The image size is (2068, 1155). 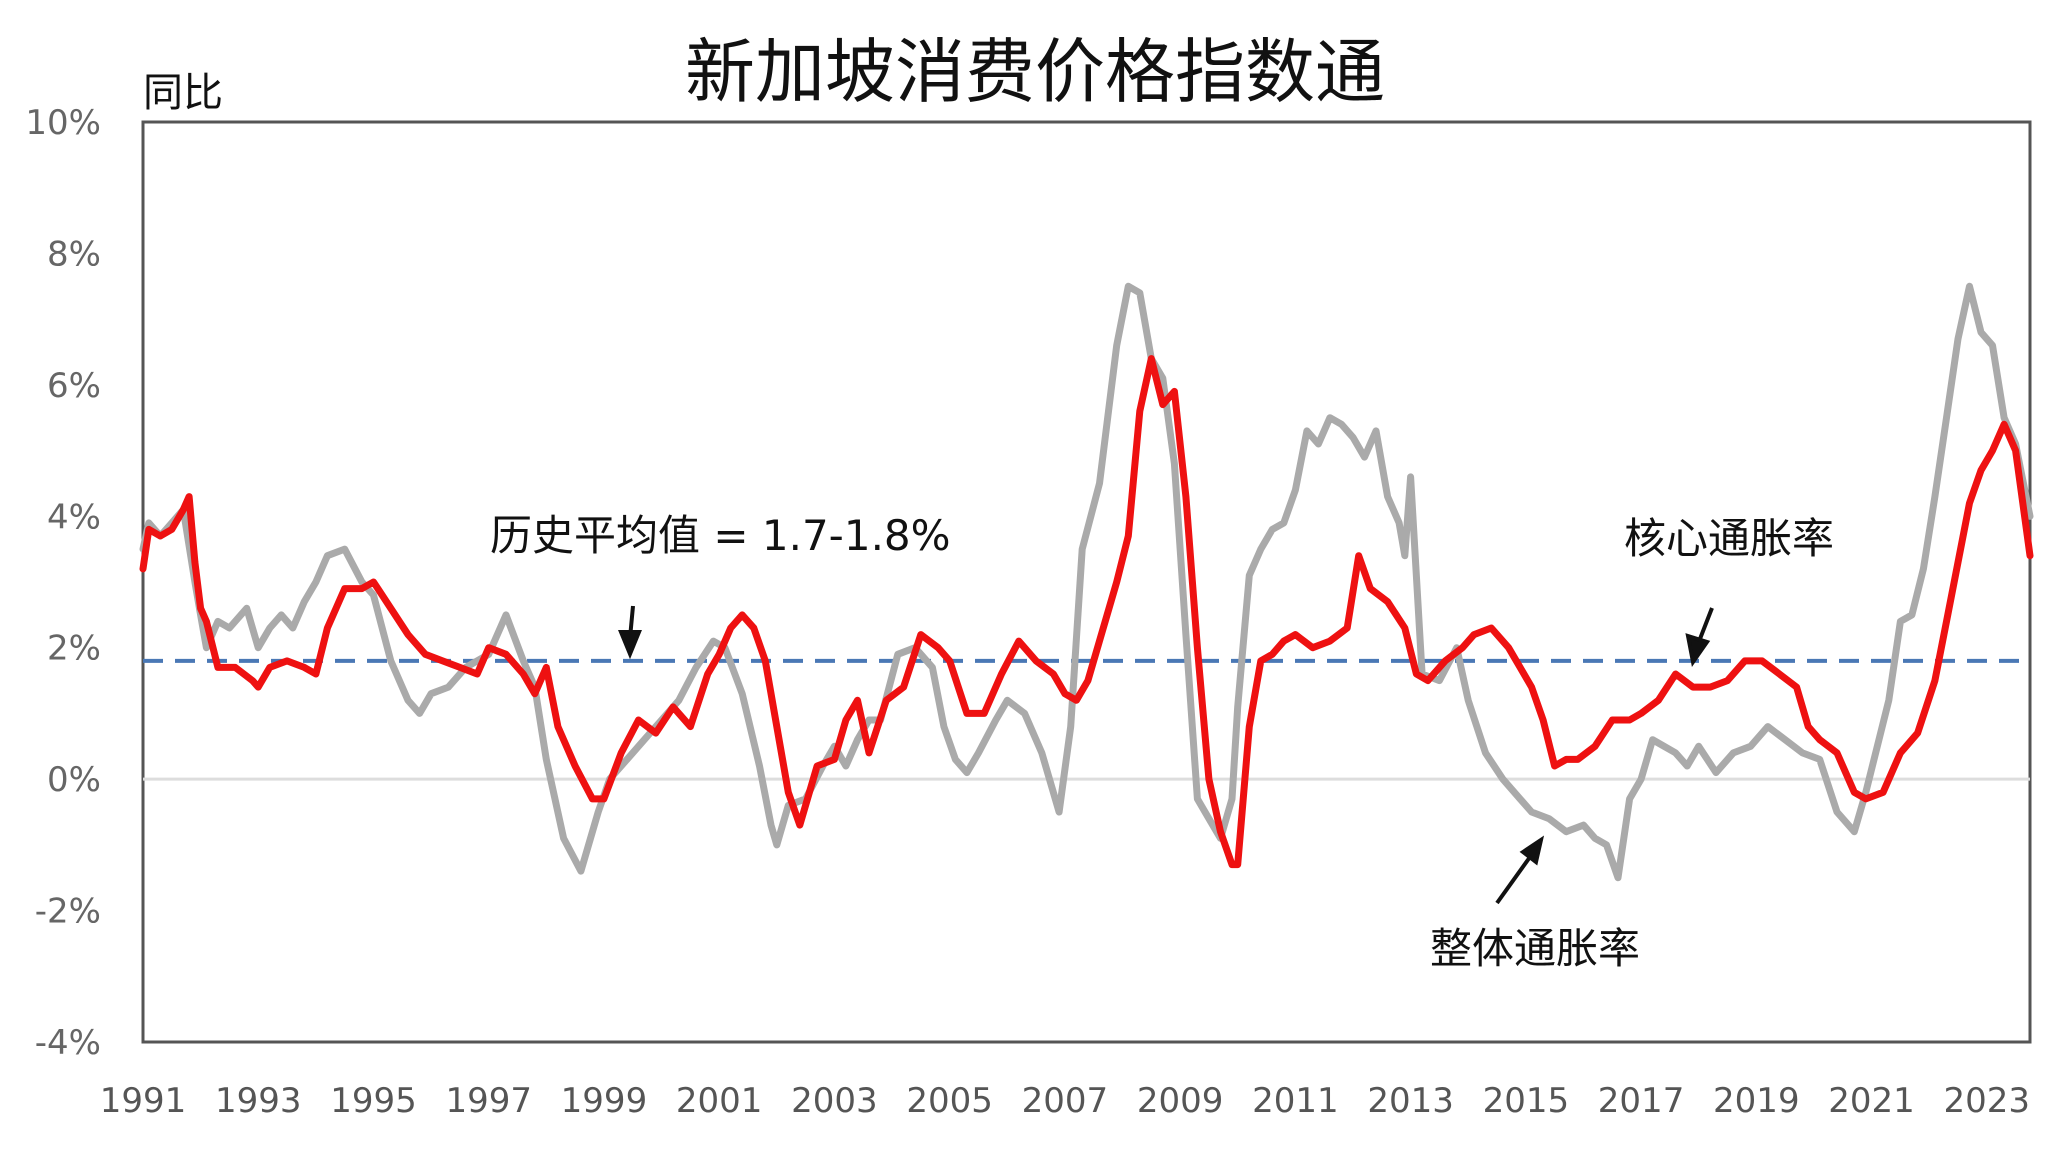 What do you see at coordinates (183, 93) in the screenshot?
I see `y-axis-title: 同比` at bounding box center [183, 93].